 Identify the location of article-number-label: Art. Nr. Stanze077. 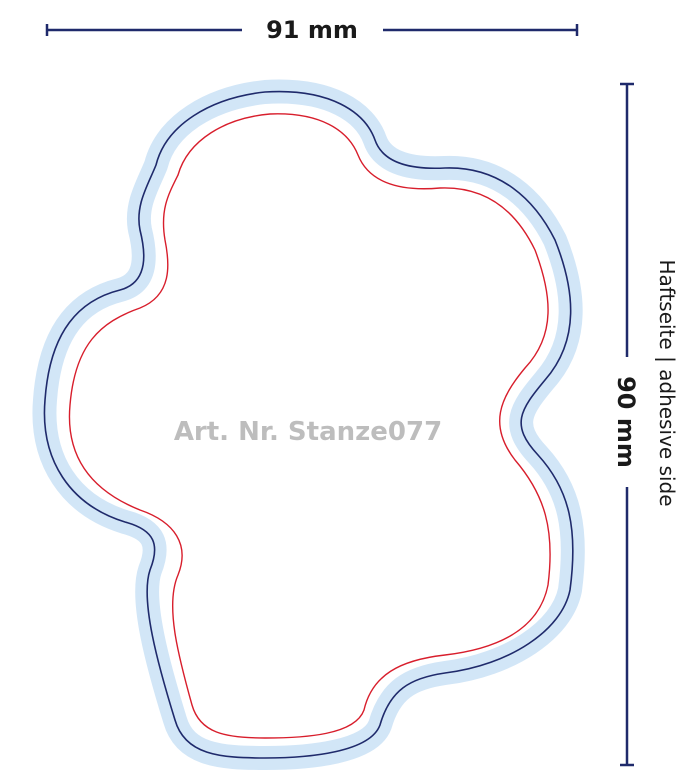
(308, 432).